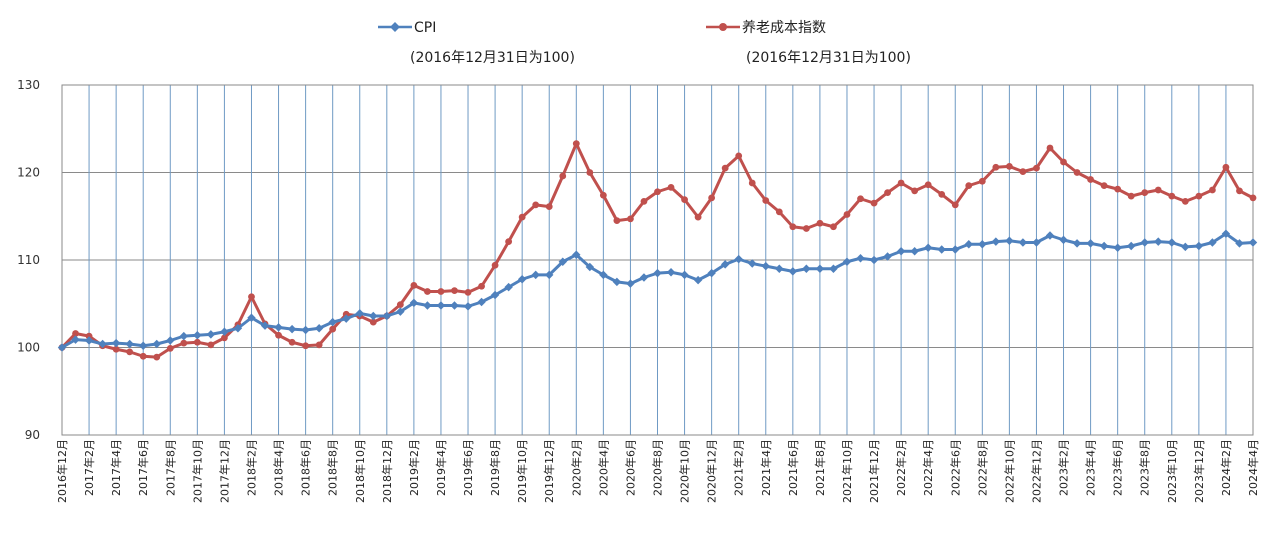  What do you see at coordinates (395, 27) in the screenshot?
I see `legend-marker-cpi` at bounding box center [395, 27].